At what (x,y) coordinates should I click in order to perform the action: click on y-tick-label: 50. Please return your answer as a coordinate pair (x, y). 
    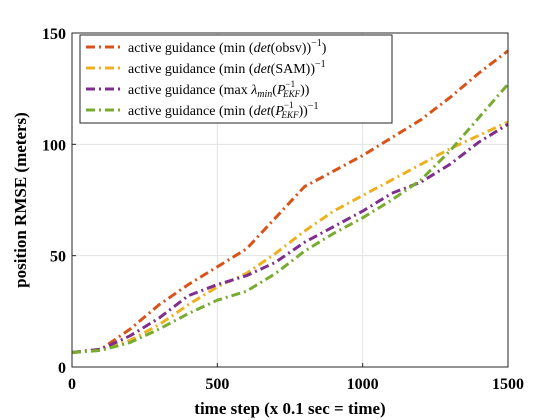
    Looking at the image, I should click on (58, 257).